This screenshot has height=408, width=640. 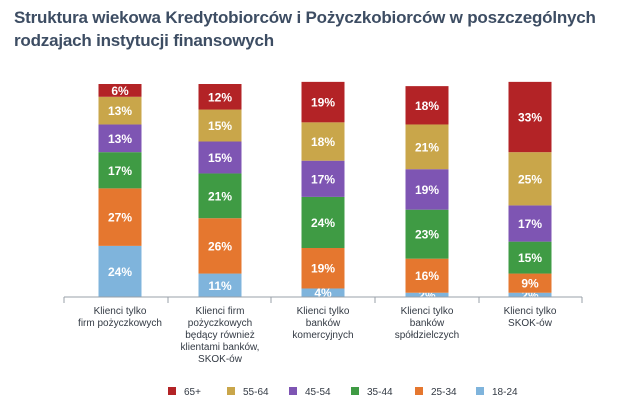 I want to click on legend-item-55-64: 55-64, so click(x=248, y=392).